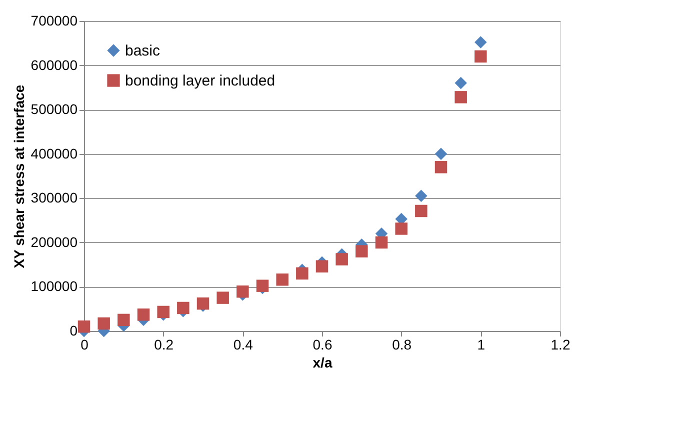 Image resolution: width=678 pixels, height=428 pixels. I want to click on y-tick-label: 300000, so click(54, 198).